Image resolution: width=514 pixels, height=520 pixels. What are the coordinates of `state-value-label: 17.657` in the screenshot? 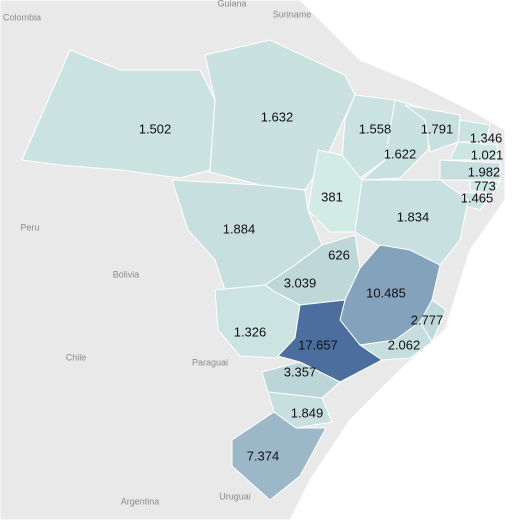 It's located at (318, 344).